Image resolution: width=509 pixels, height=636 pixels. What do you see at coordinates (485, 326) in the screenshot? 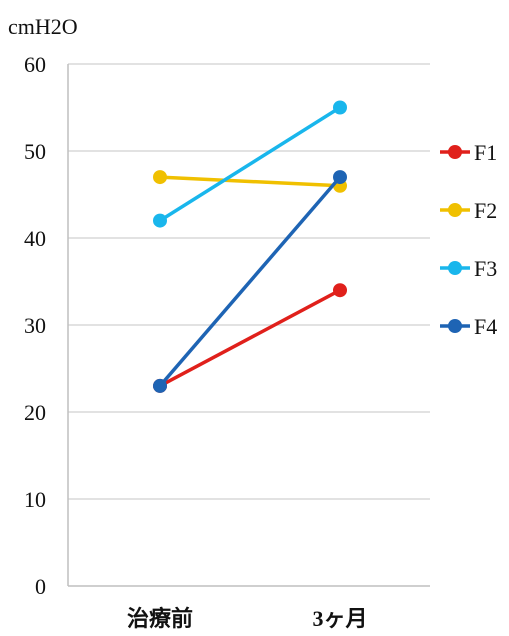
I see `legend-label: F4` at bounding box center [485, 326].